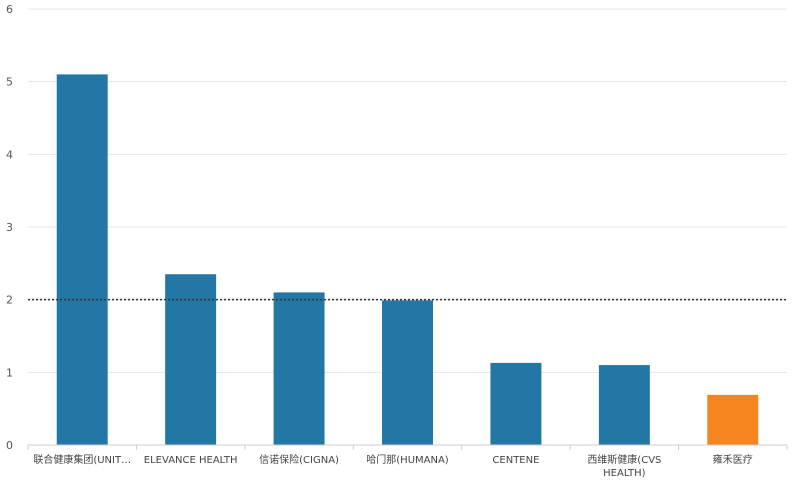 This screenshot has height=482, width=795. What do you see at coordinates (624, 459) in the screenshot?
I see `x-category-label: 西维斯健康(CVS` at bounding box center [624, 459].